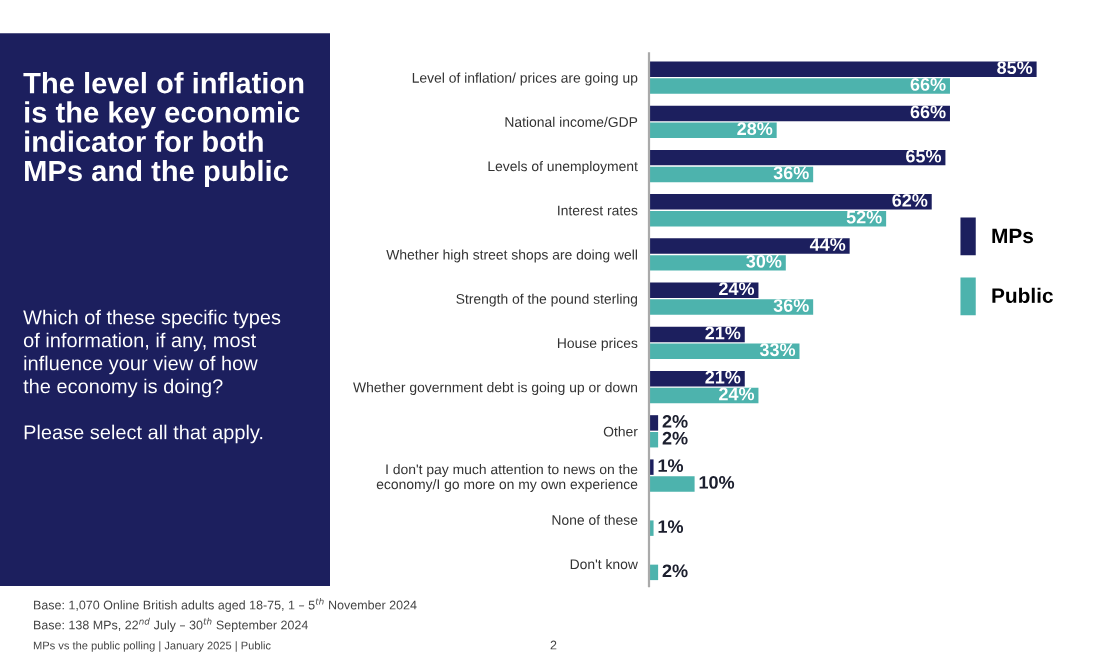 The width and height of the screenshot is (1100, 666). What do you see at coordinates (755, 129) in the screenshot?
I see `data-label: 28%` at bounding box center [755, 129].